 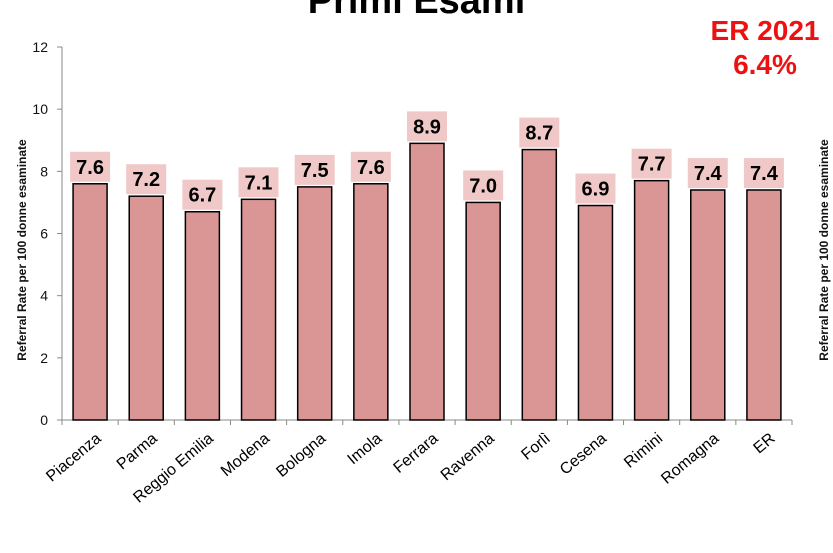 I want to click on x-tick-label: Rimini, so click(x=643, y=451).